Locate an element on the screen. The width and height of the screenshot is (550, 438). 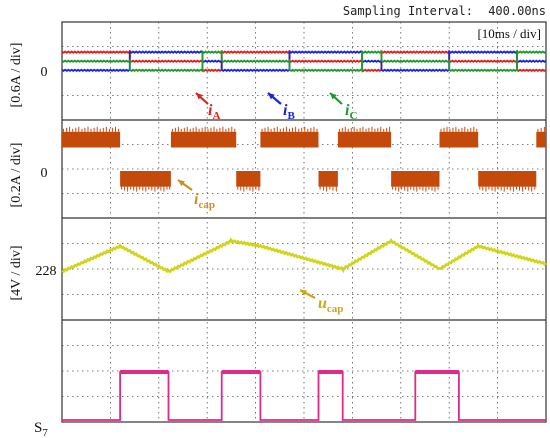
label-iB: iB is located at coordinates (289, 112).